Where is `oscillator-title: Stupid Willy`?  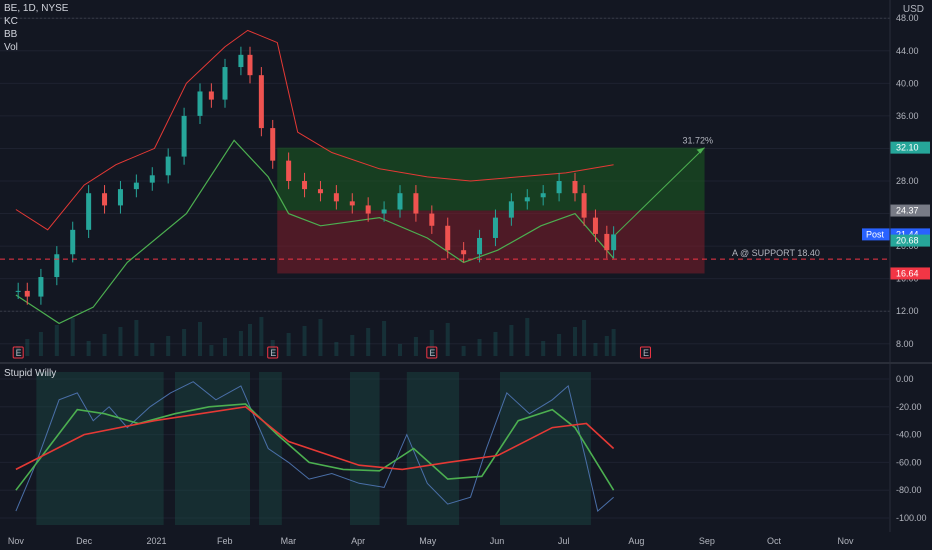
oscillator-title: Stupid Willy is located at coordinates (30, 373).